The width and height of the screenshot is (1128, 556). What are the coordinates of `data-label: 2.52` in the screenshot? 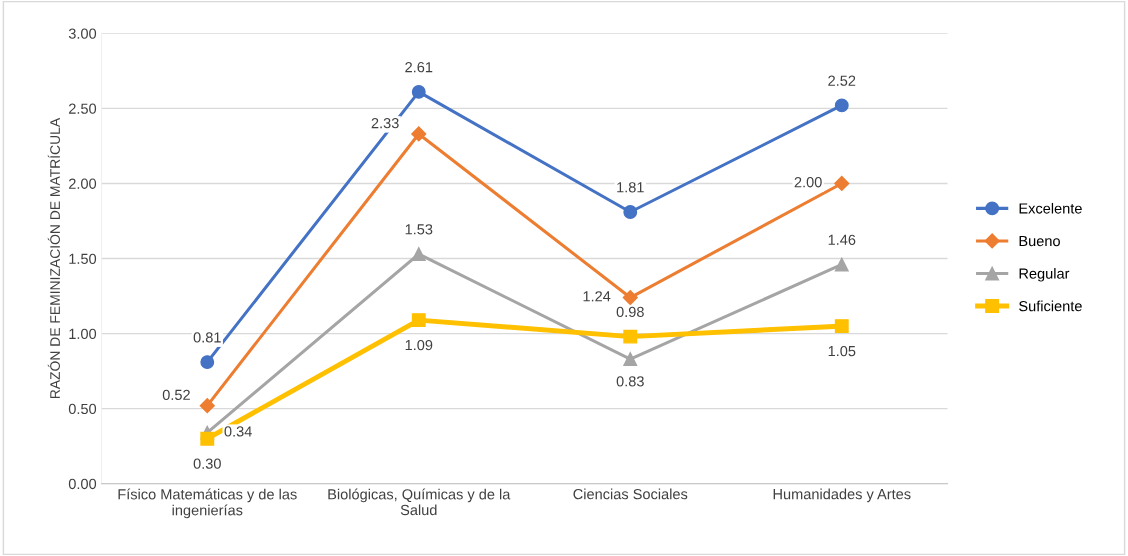 It's located at (842, 80).